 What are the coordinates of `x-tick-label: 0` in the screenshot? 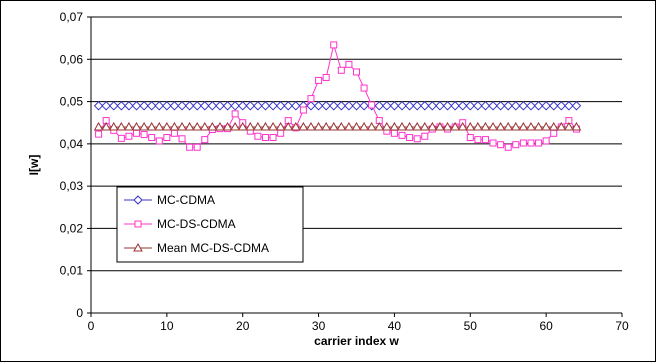 It's located at (91, 326).